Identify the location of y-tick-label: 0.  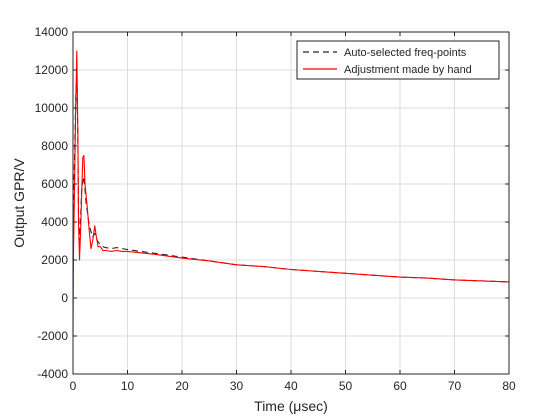
(64, 298).